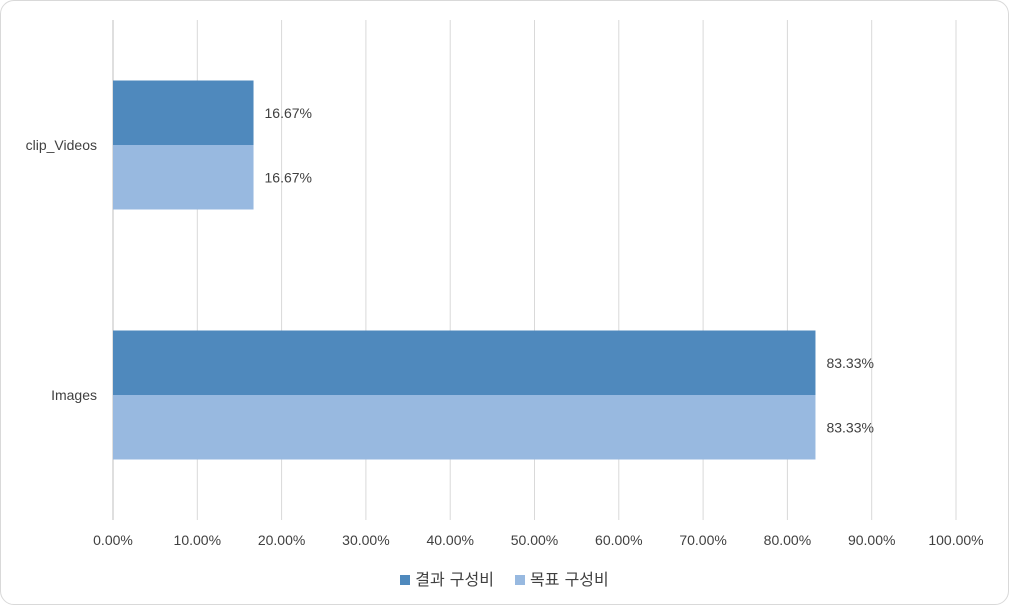 The height and width of the screenshot is (605, 1009). I want to click on x-tick-label: 40.00%, so click(449, 540).